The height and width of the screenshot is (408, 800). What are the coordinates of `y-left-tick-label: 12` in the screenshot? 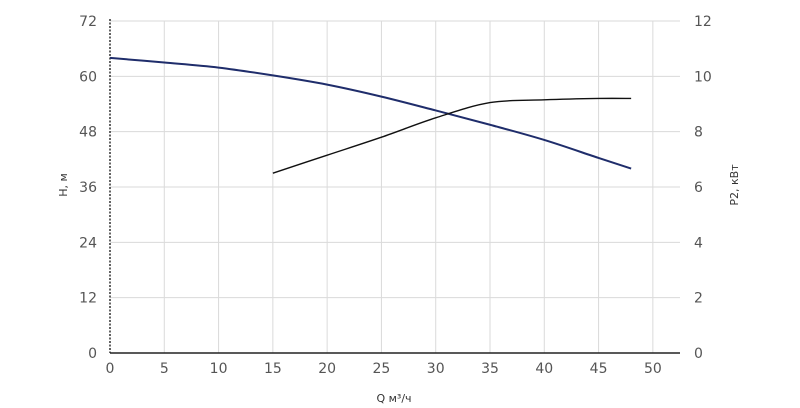 It's located at (88, 299).